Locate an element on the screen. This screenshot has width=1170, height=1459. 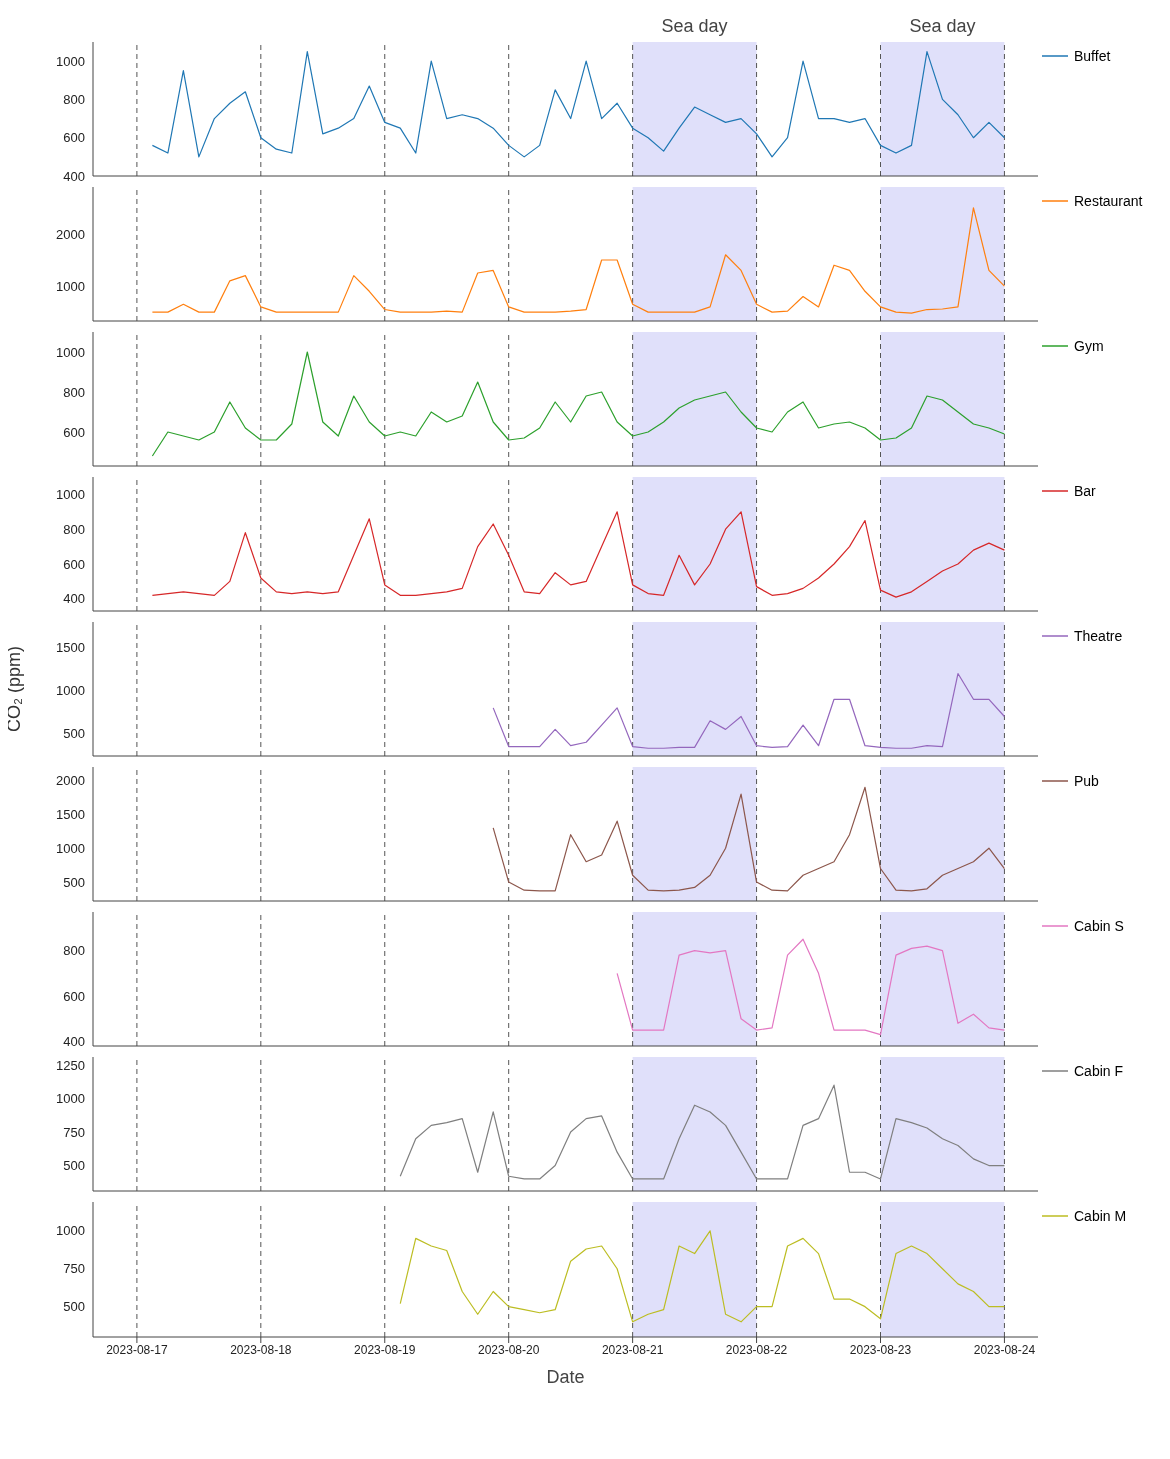
legend-label: Restaurant is located at coordinates (1108, 201).